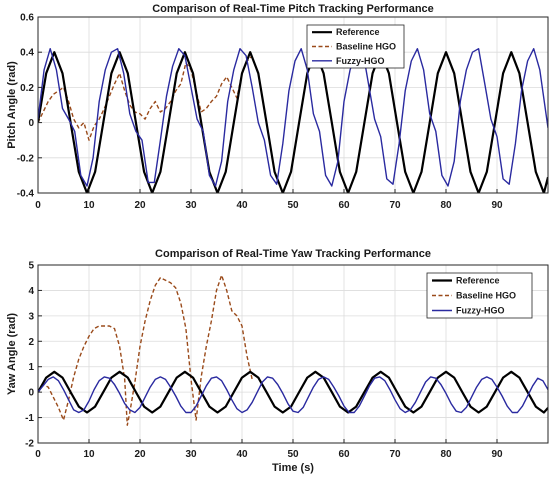  I want to click on y-tick-label: 4, so click(31, 291).